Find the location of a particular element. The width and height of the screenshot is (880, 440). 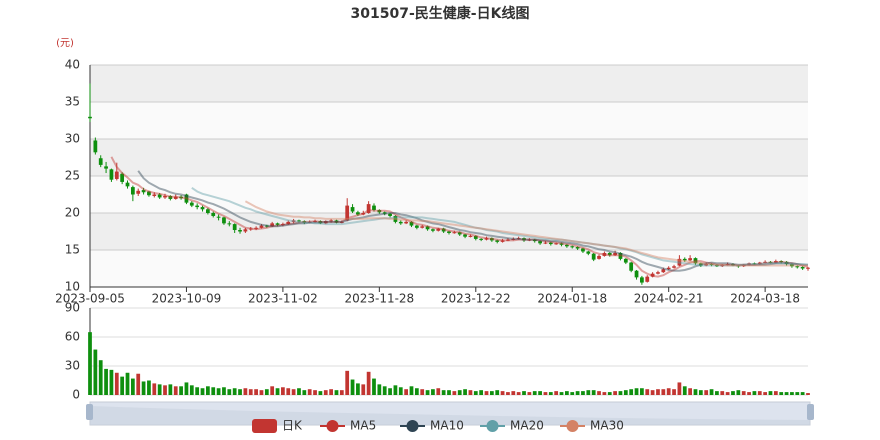

legend-item: MA5 is located at coordinates (348, 426).